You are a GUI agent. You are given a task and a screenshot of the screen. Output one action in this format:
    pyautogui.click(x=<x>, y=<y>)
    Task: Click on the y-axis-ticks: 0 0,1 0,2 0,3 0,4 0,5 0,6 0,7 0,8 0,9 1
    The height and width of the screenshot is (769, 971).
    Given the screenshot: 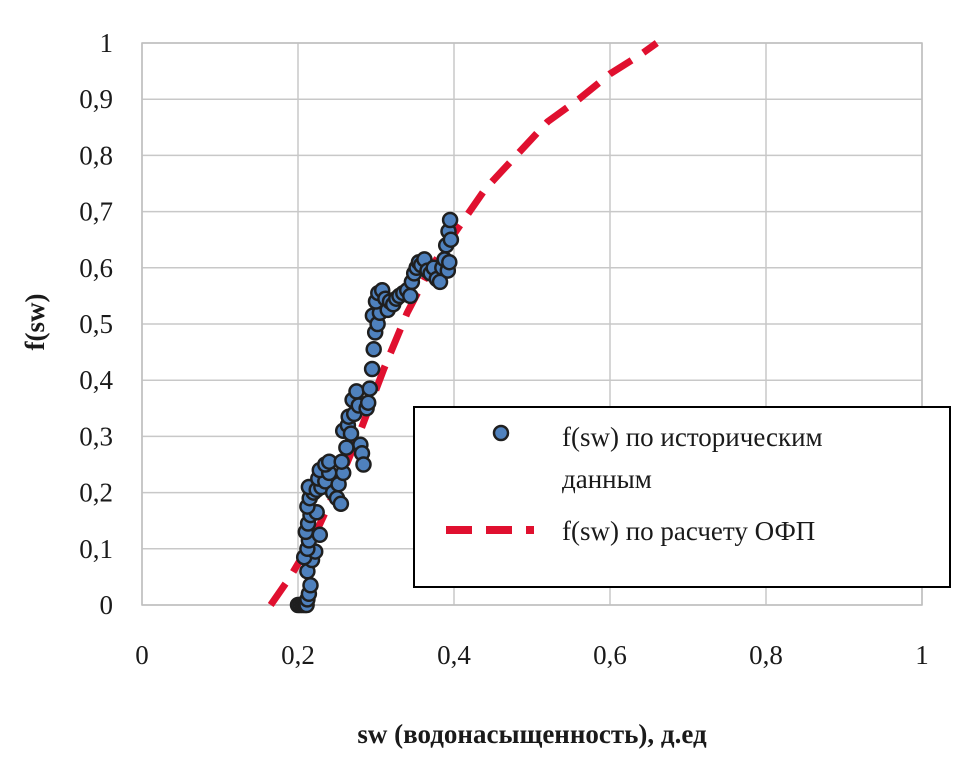 What is the action you would take?
    pyautogui.click(x=96, y=324)
    